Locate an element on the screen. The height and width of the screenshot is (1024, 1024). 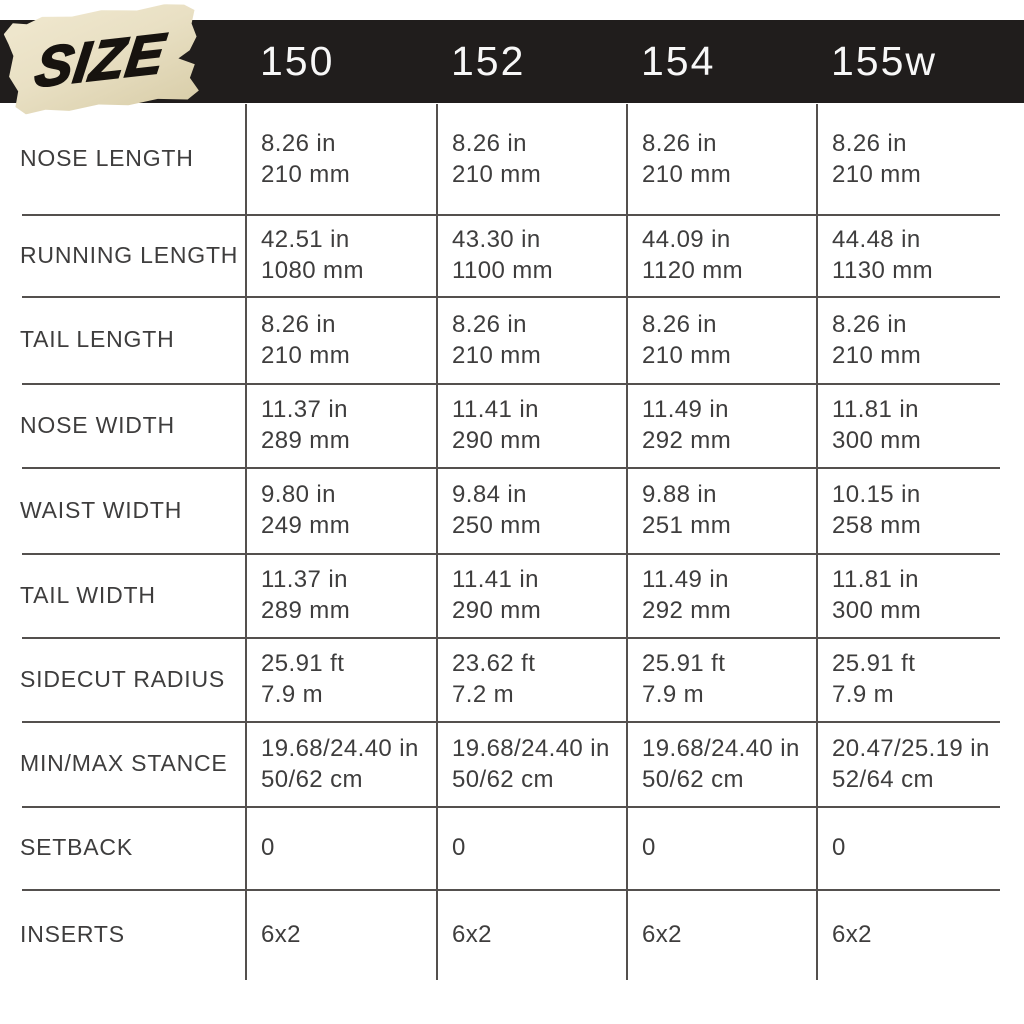
row-label: SIDECUT RADIUS is located at coordinates (123, 678).